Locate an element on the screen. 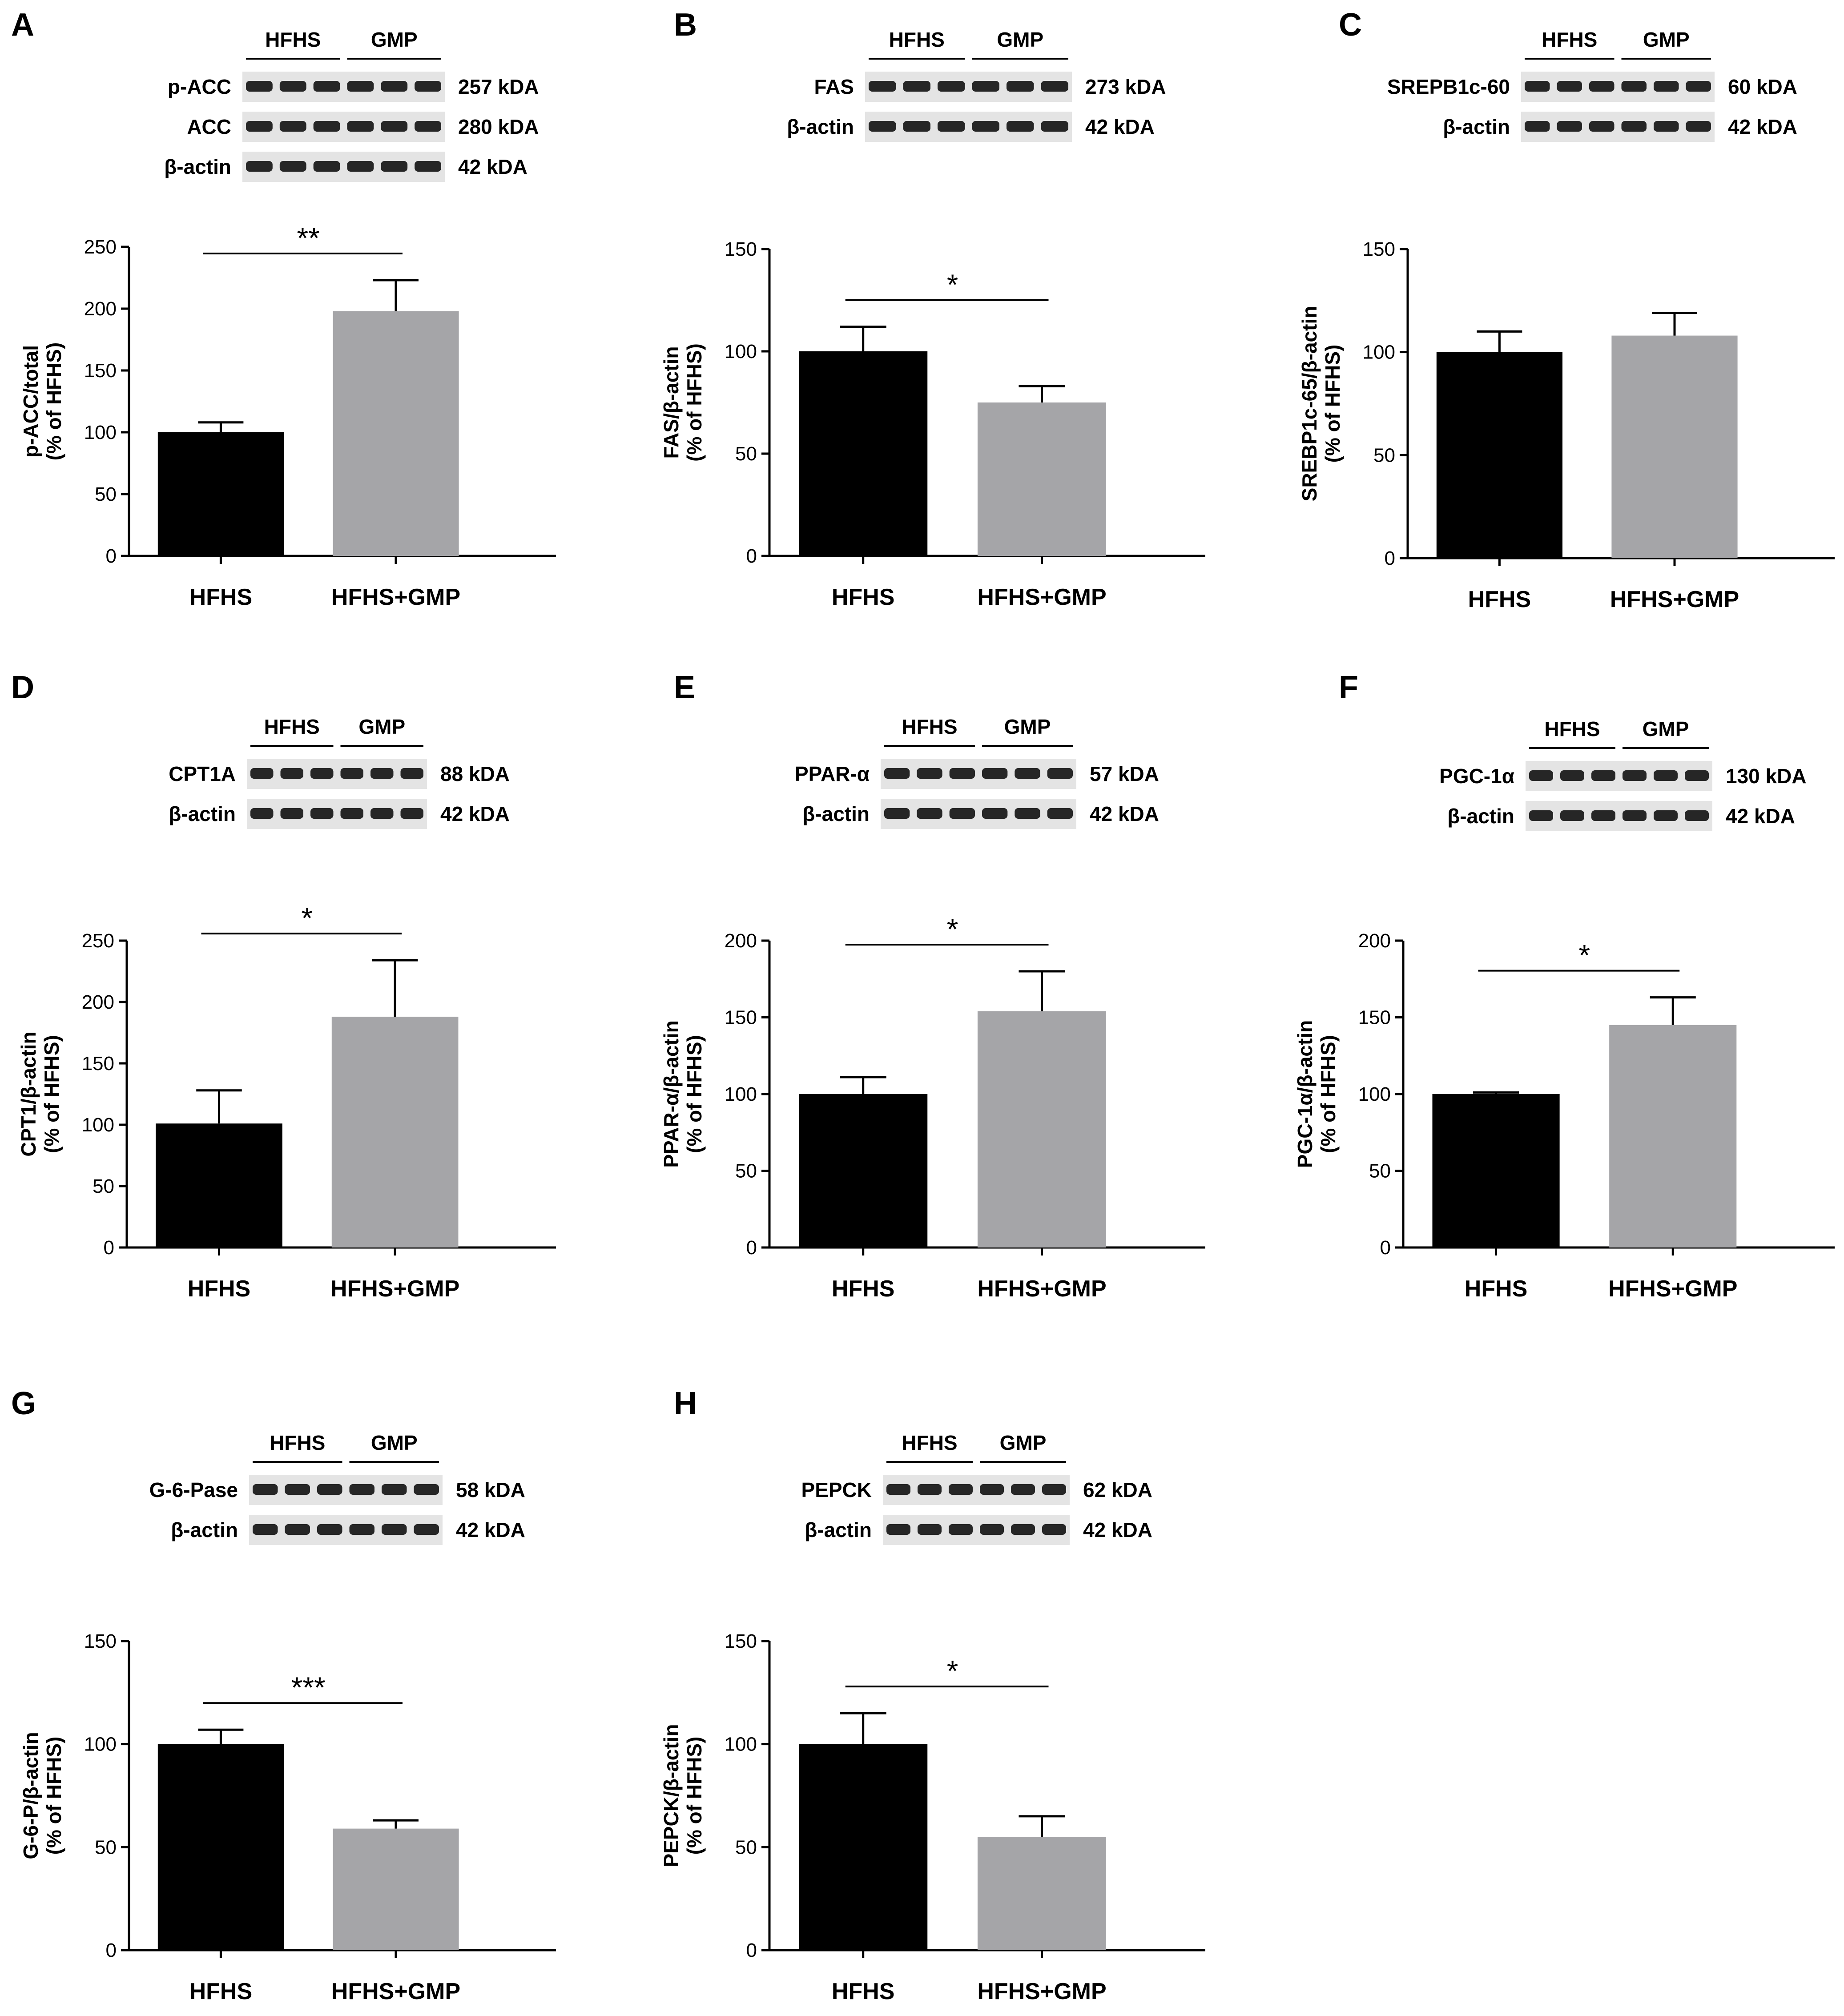 The image size is (1844, 2016). y-axis-label-line2: (% of HFHS) is located at coordinates (1332, 404).